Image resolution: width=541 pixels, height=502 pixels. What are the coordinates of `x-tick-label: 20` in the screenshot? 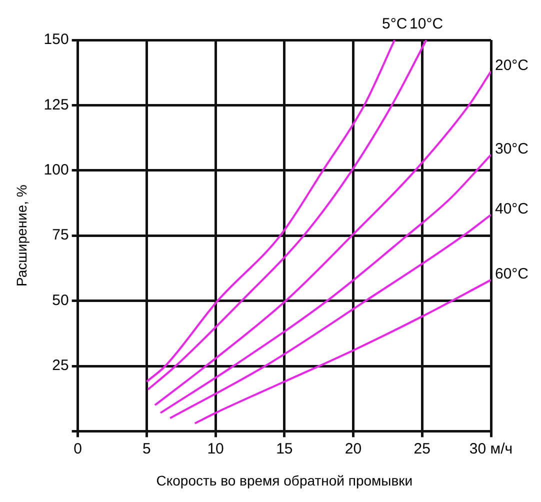 It's located at (353, 449).